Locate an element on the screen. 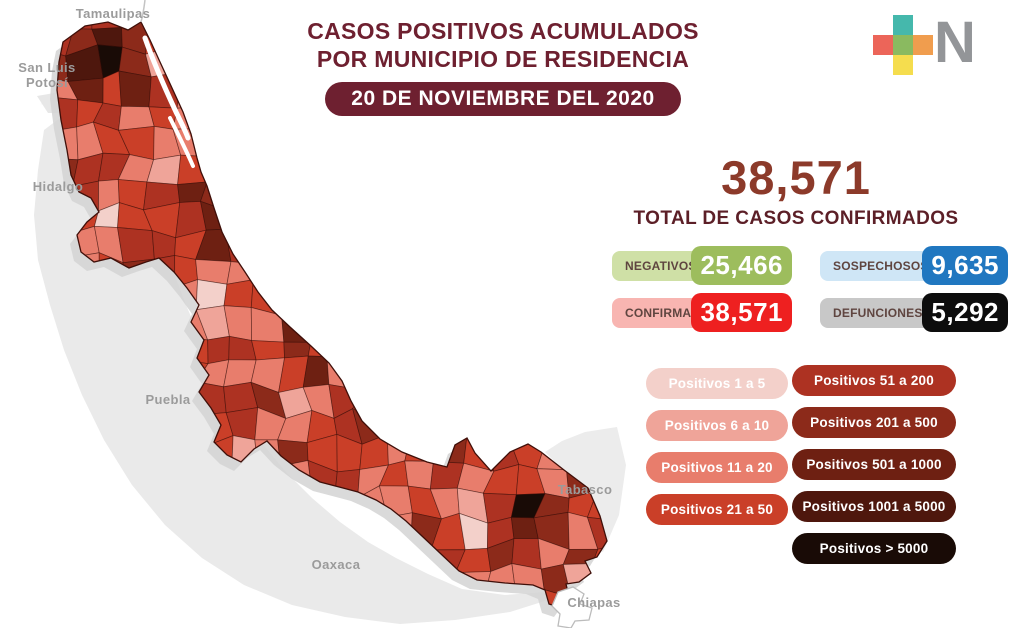 Image resolution: width=1024 pixels, height=628 pixels. stat-label: NEGATIVOS is located at coordinates (661, 266).